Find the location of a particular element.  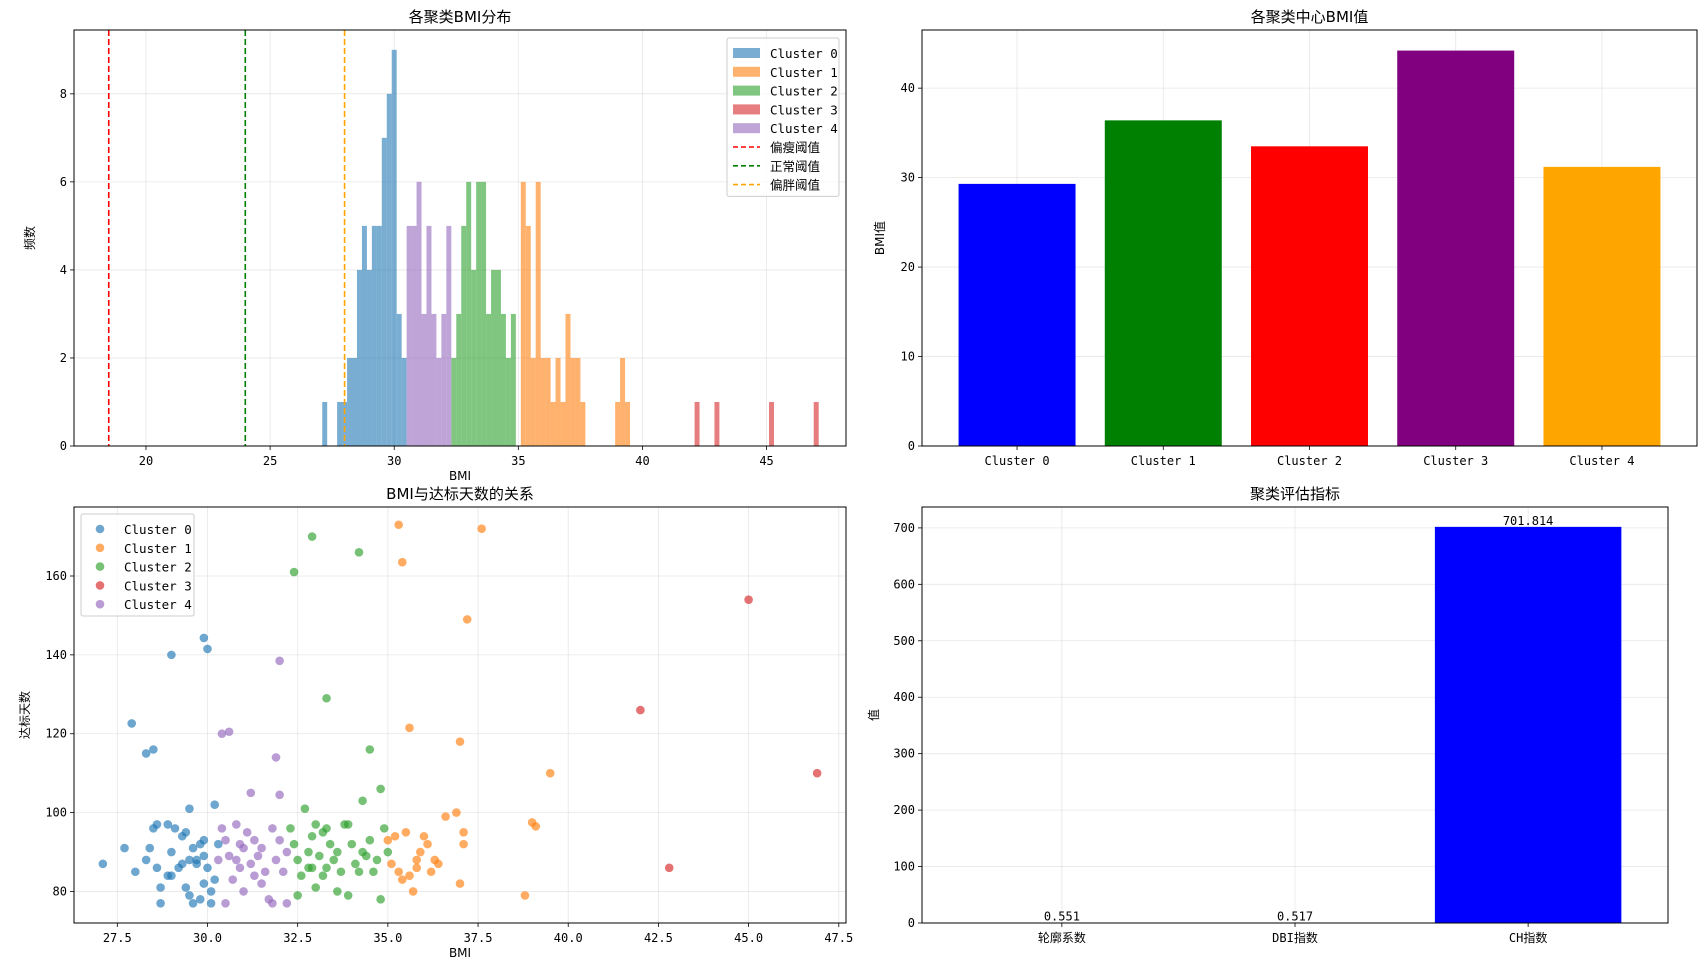

x-tick-label: 30.0 is located at coordinates (207, 938).